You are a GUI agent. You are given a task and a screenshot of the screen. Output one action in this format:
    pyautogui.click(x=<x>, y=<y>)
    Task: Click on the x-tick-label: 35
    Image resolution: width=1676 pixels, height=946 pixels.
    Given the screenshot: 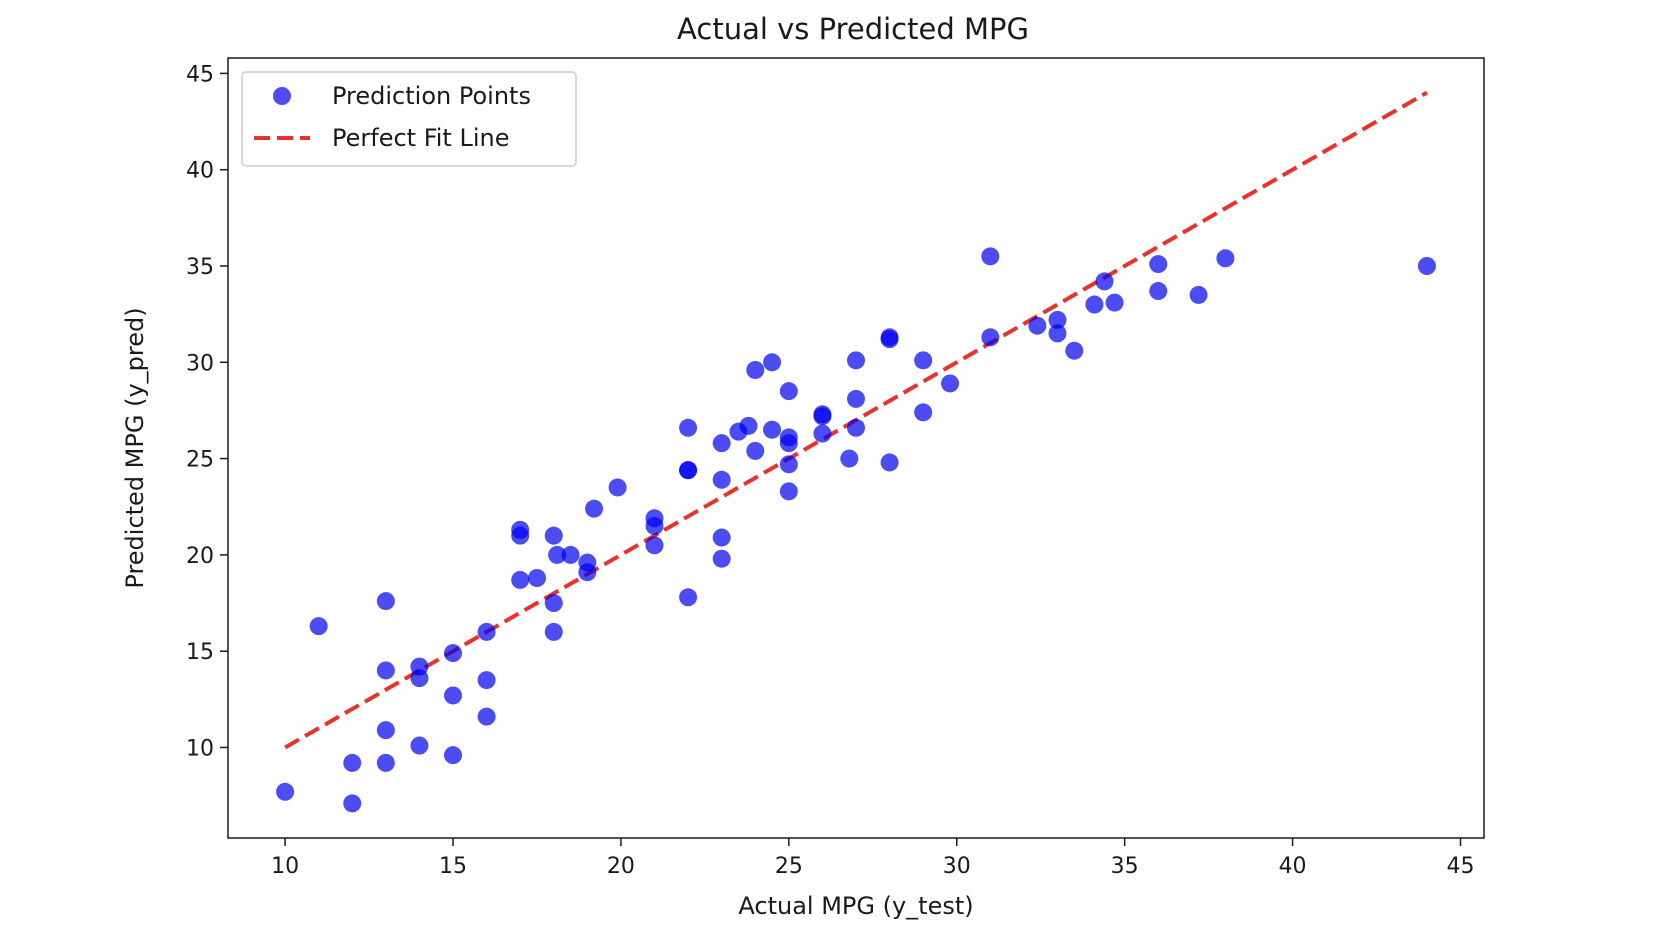 What is the action you would take?
    pyautogui.click(x=1125, y=866)
    